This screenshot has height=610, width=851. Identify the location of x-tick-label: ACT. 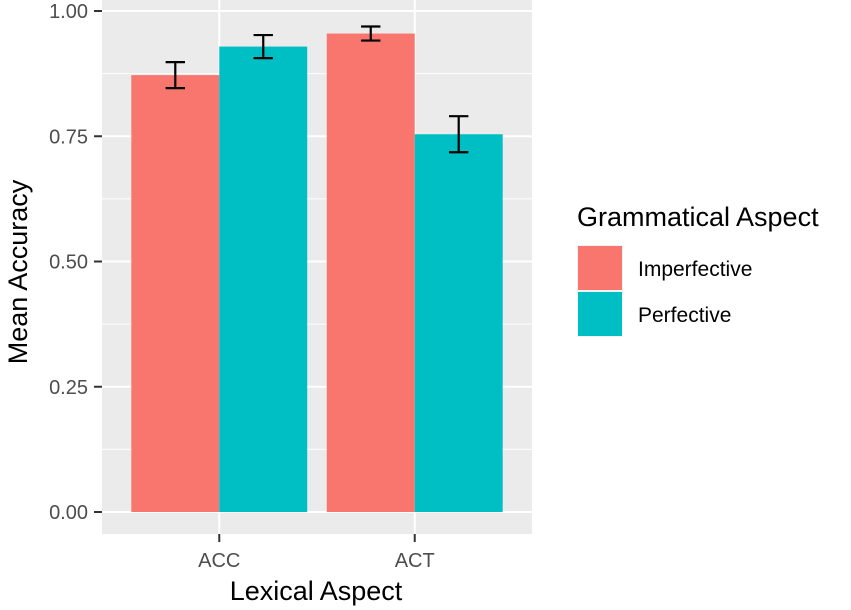
(415, 561).